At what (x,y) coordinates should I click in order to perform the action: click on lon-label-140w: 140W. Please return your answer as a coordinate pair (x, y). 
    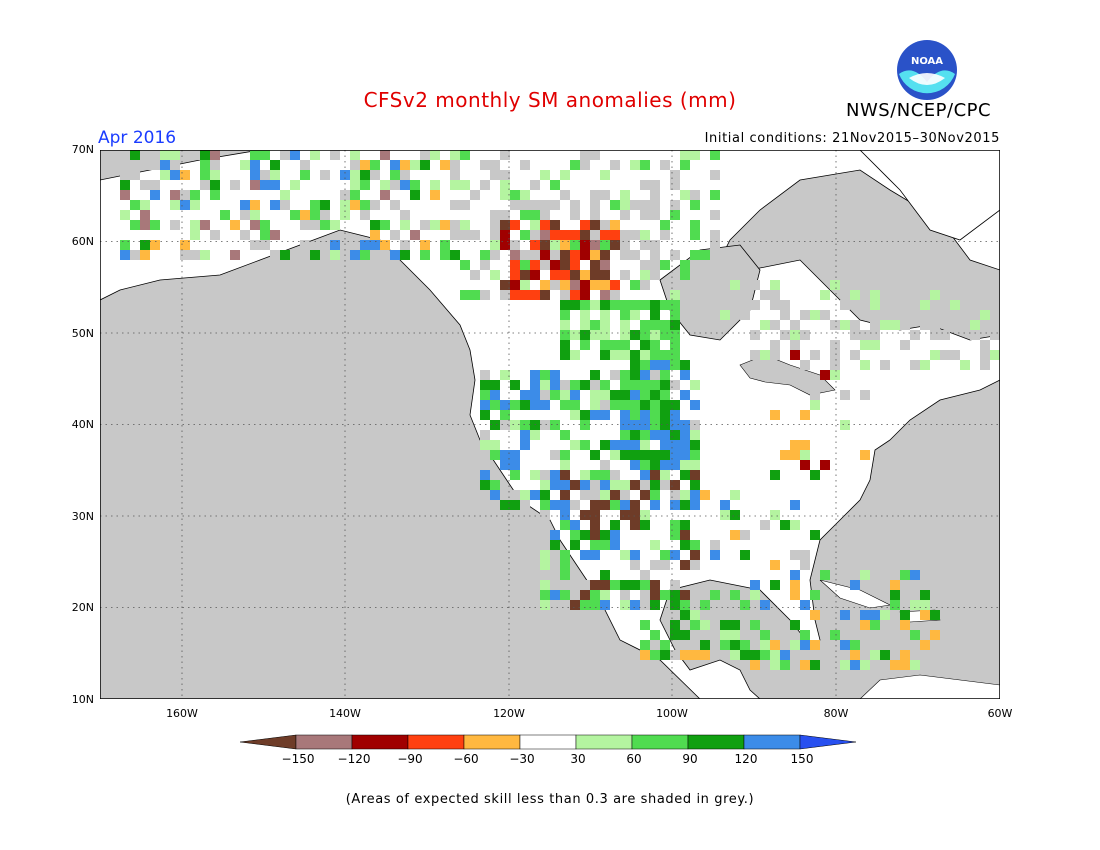
    Looking at the image, I should click on (345, 713).